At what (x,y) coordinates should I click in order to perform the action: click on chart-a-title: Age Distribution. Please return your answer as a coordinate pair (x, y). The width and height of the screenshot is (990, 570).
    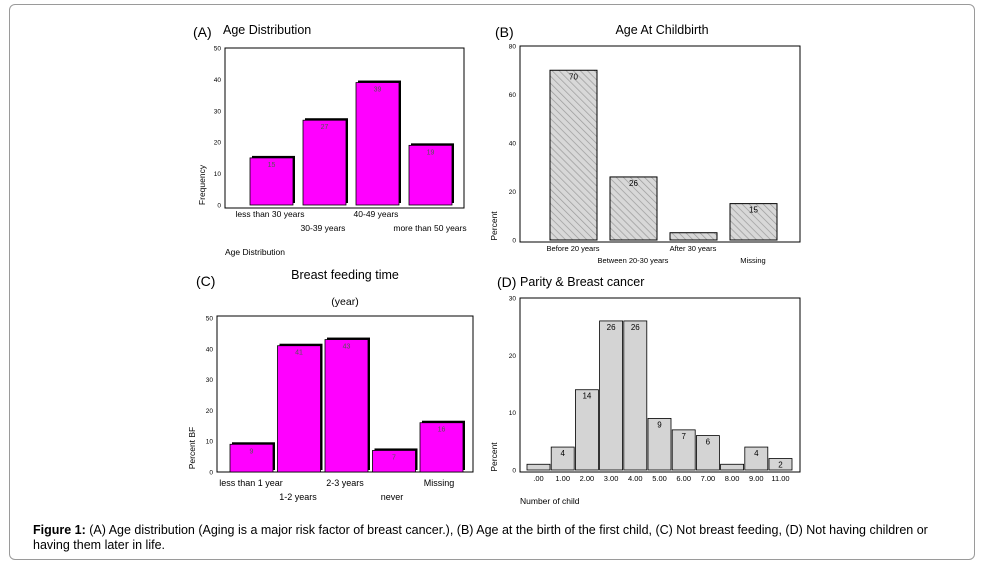
    Looking at the image, I should click on (267, 30).